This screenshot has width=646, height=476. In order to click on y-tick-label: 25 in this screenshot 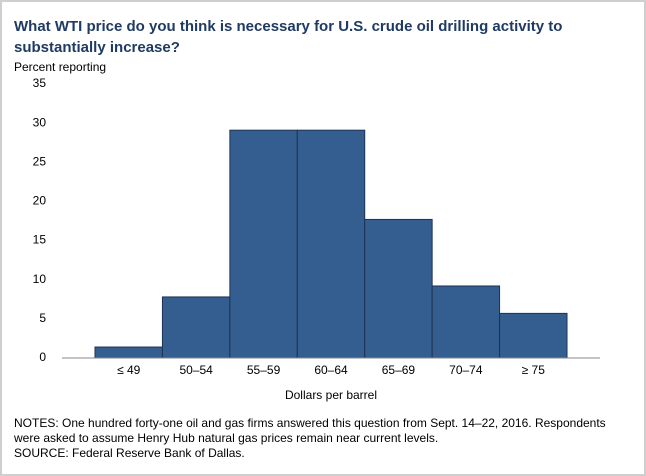, I will do `click(40, 161)`.